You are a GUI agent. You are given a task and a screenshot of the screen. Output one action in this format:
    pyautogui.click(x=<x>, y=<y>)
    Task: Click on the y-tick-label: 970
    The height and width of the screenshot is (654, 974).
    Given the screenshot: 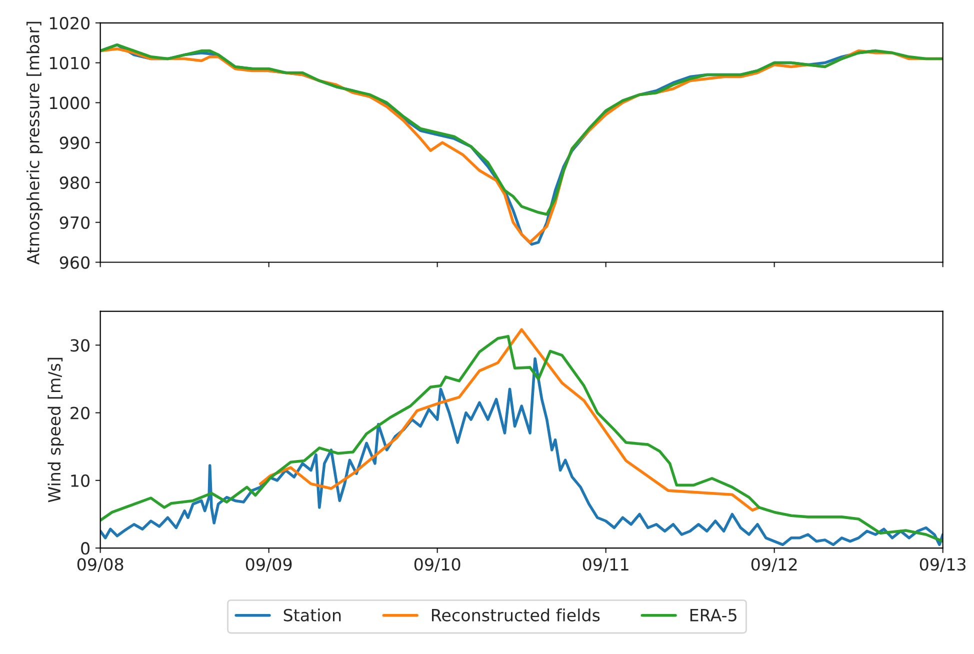 What is the action you would take?
    pyautogui.click(x=75, y=222)
    